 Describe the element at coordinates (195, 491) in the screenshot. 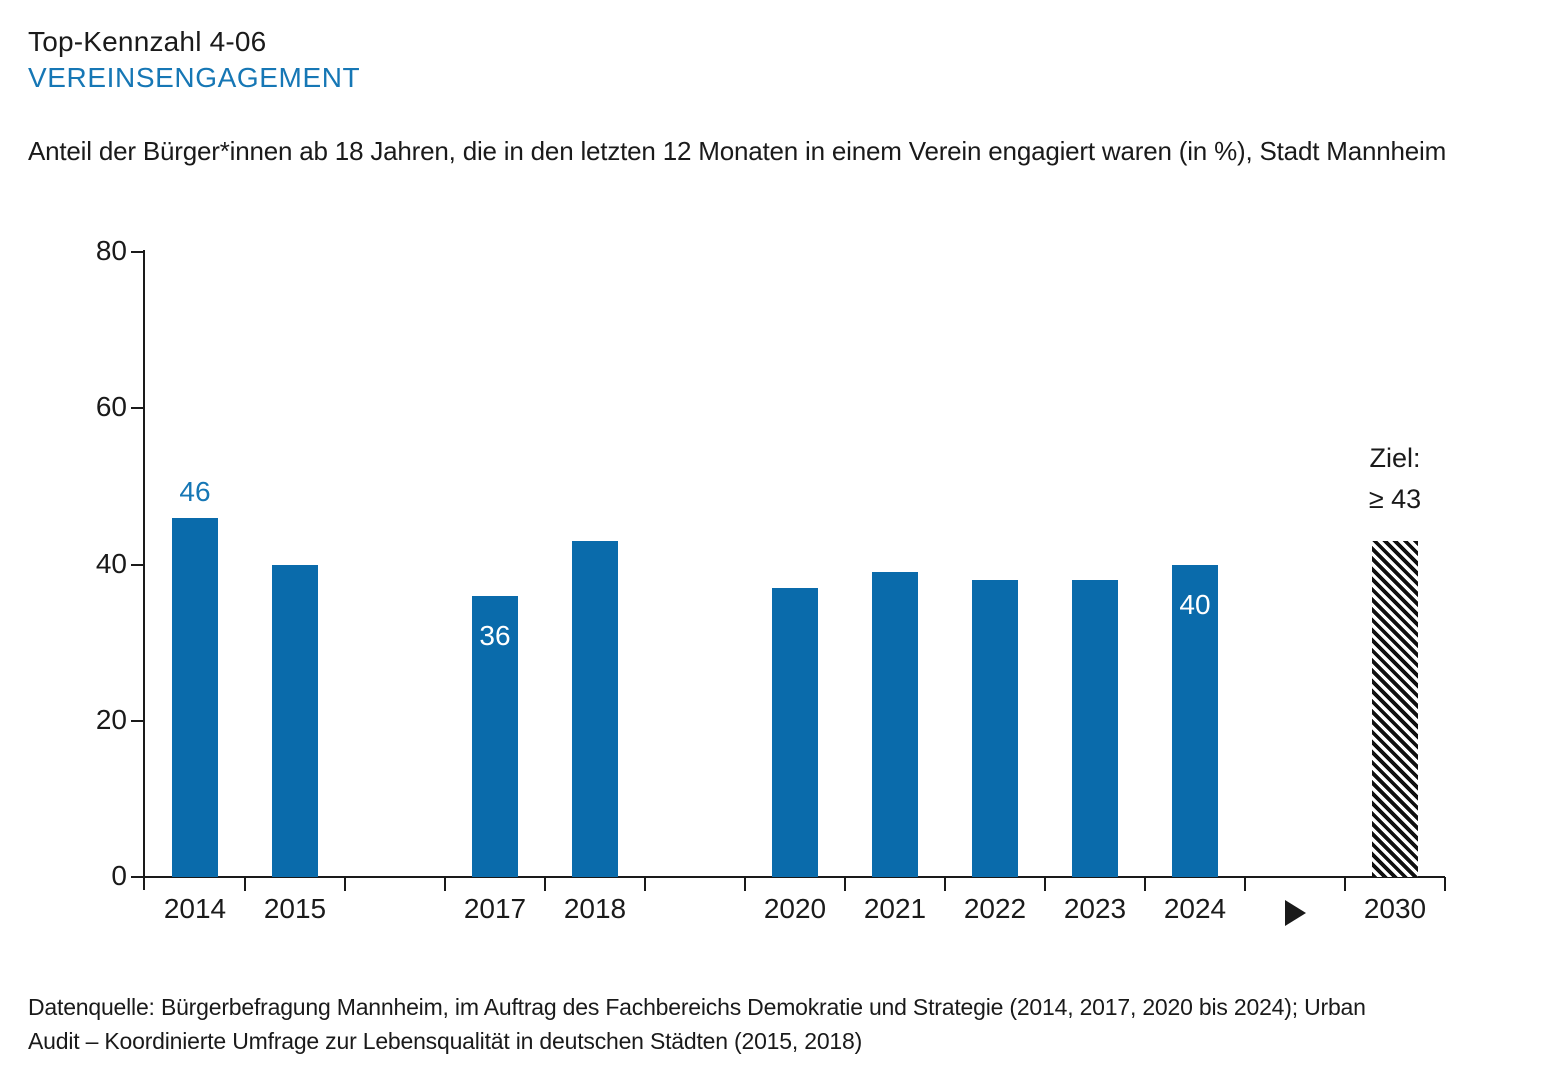

I see `bar-value-label: 46` at that location.